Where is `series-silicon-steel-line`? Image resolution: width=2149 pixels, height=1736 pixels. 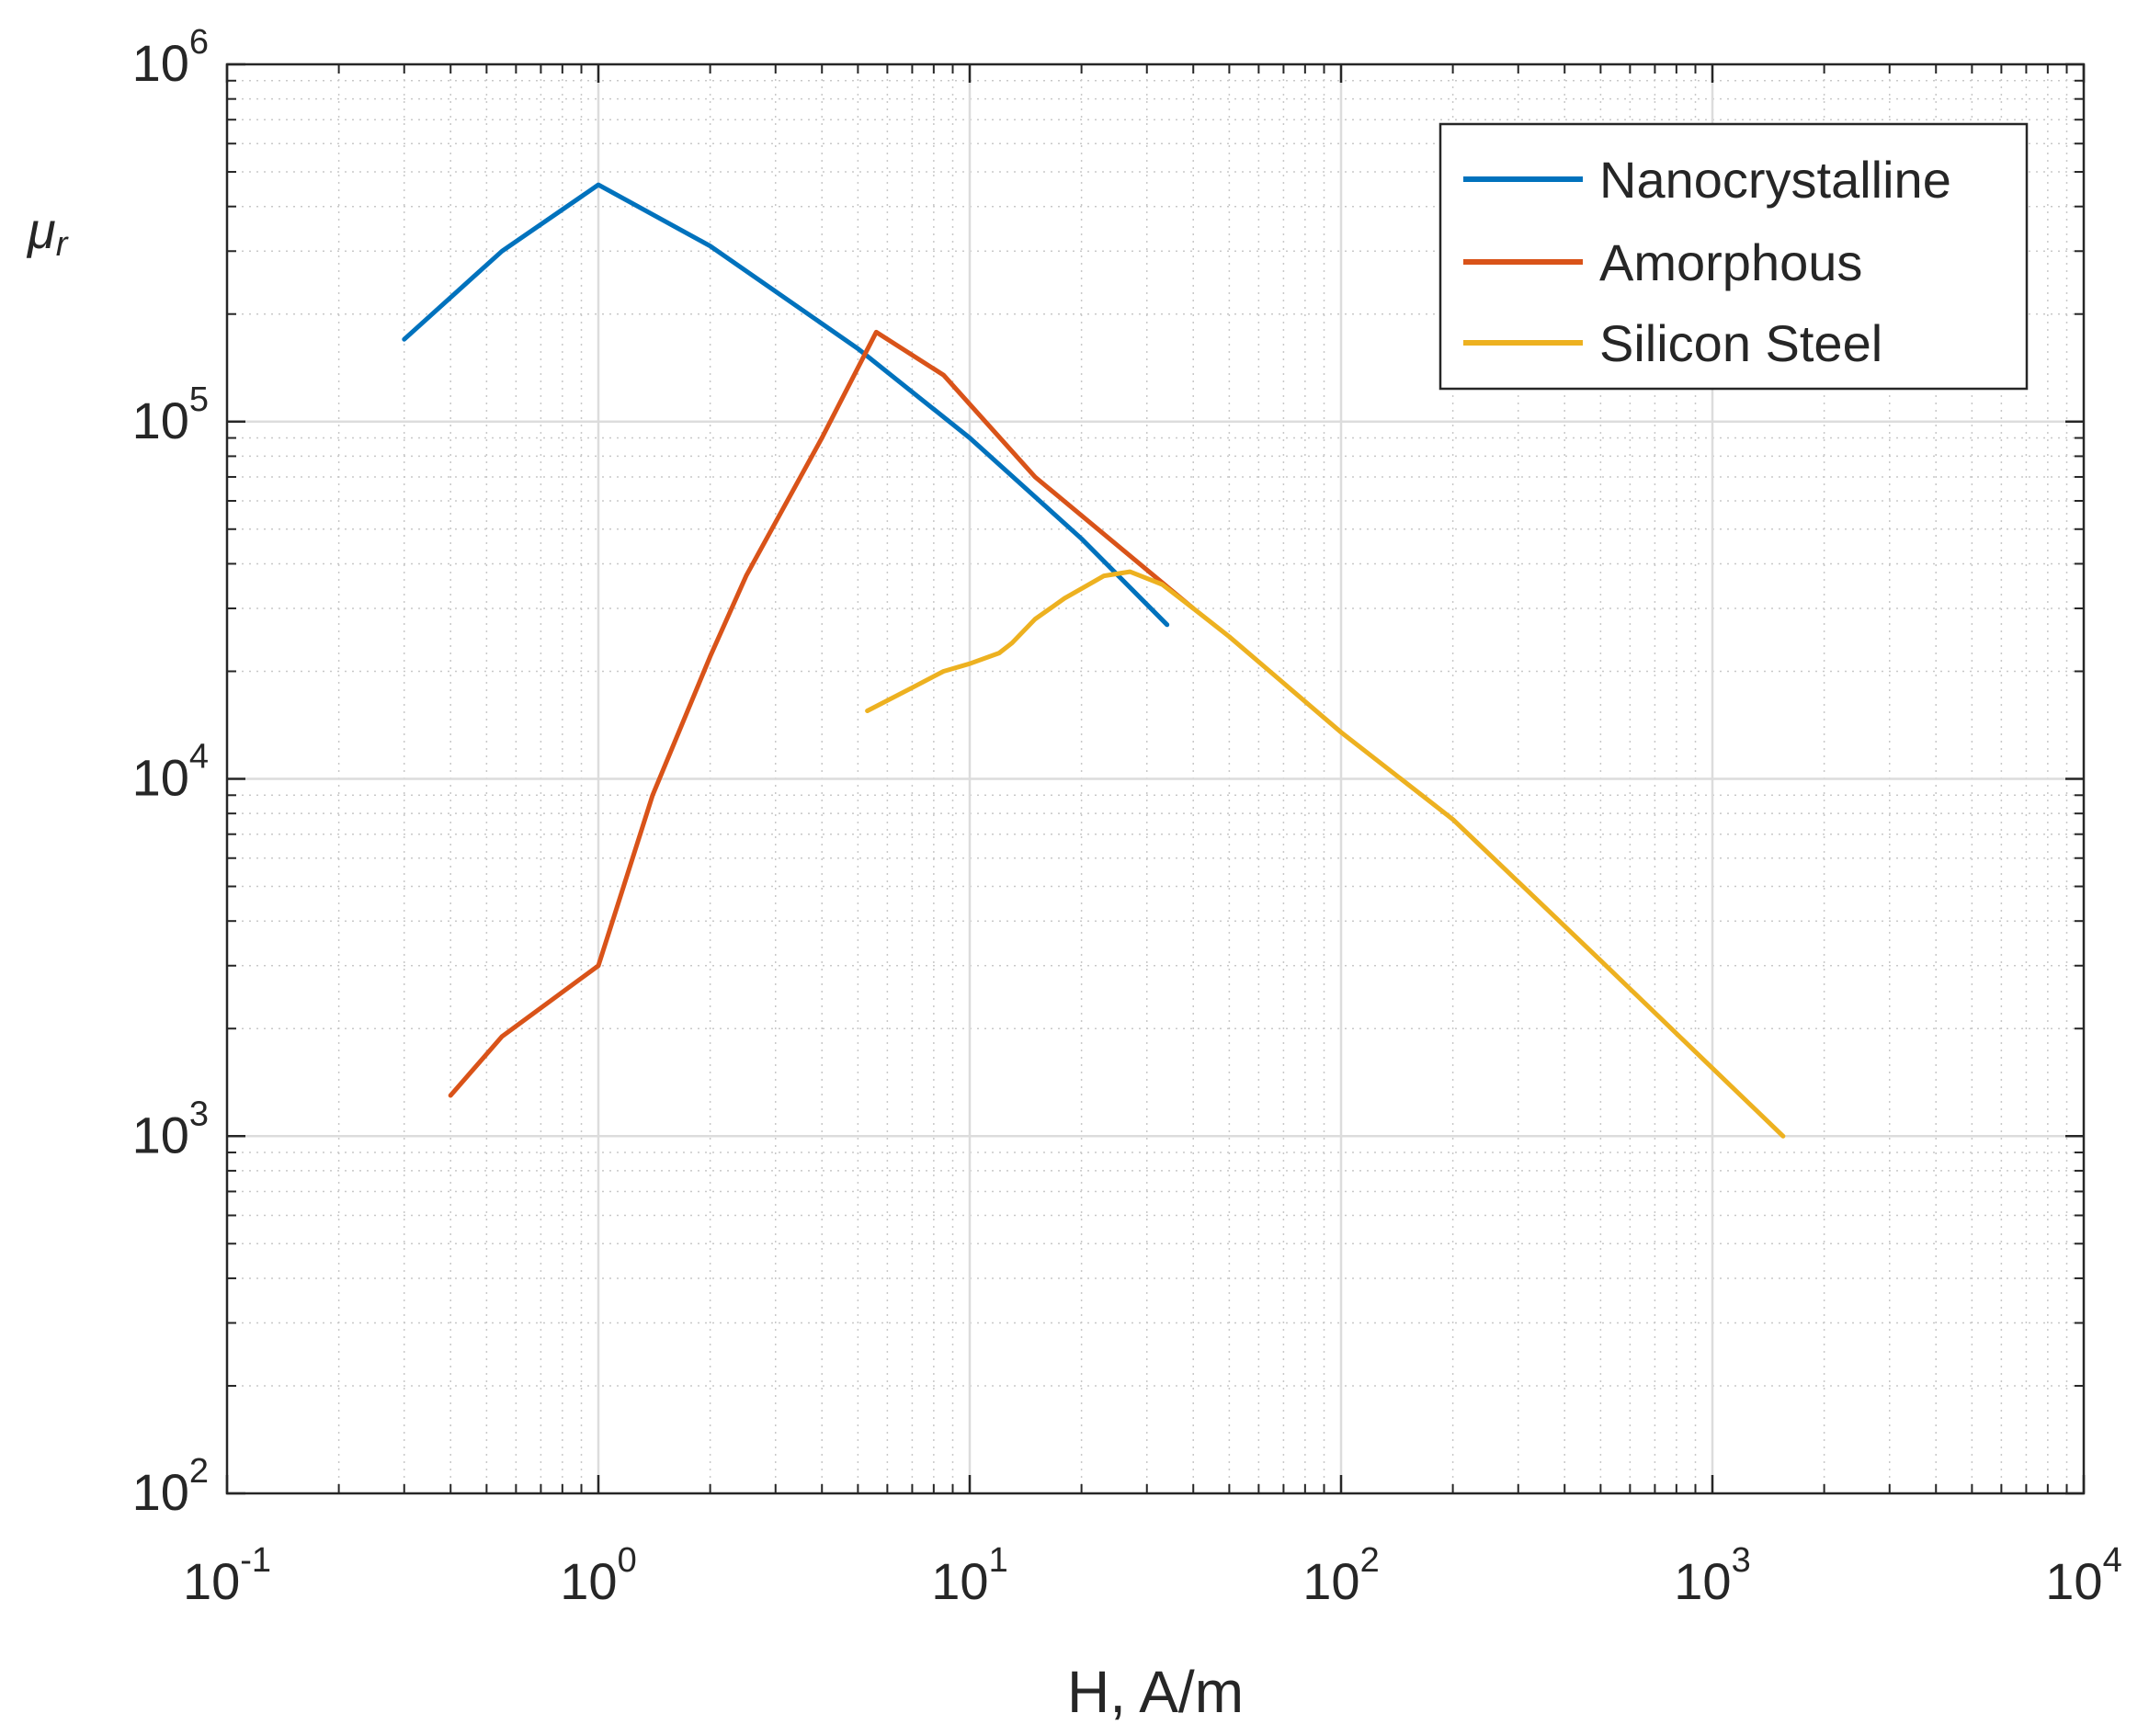
series-silicon-steel-line is located at coordinates (1325, 854).